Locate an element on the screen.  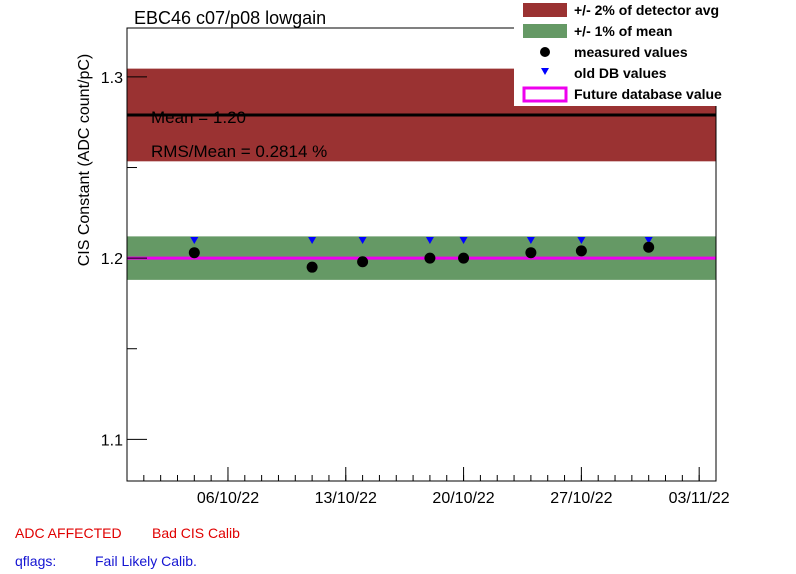
legend-label-mean-band: +/- 1% of mean is located at coordinates (623, 31).